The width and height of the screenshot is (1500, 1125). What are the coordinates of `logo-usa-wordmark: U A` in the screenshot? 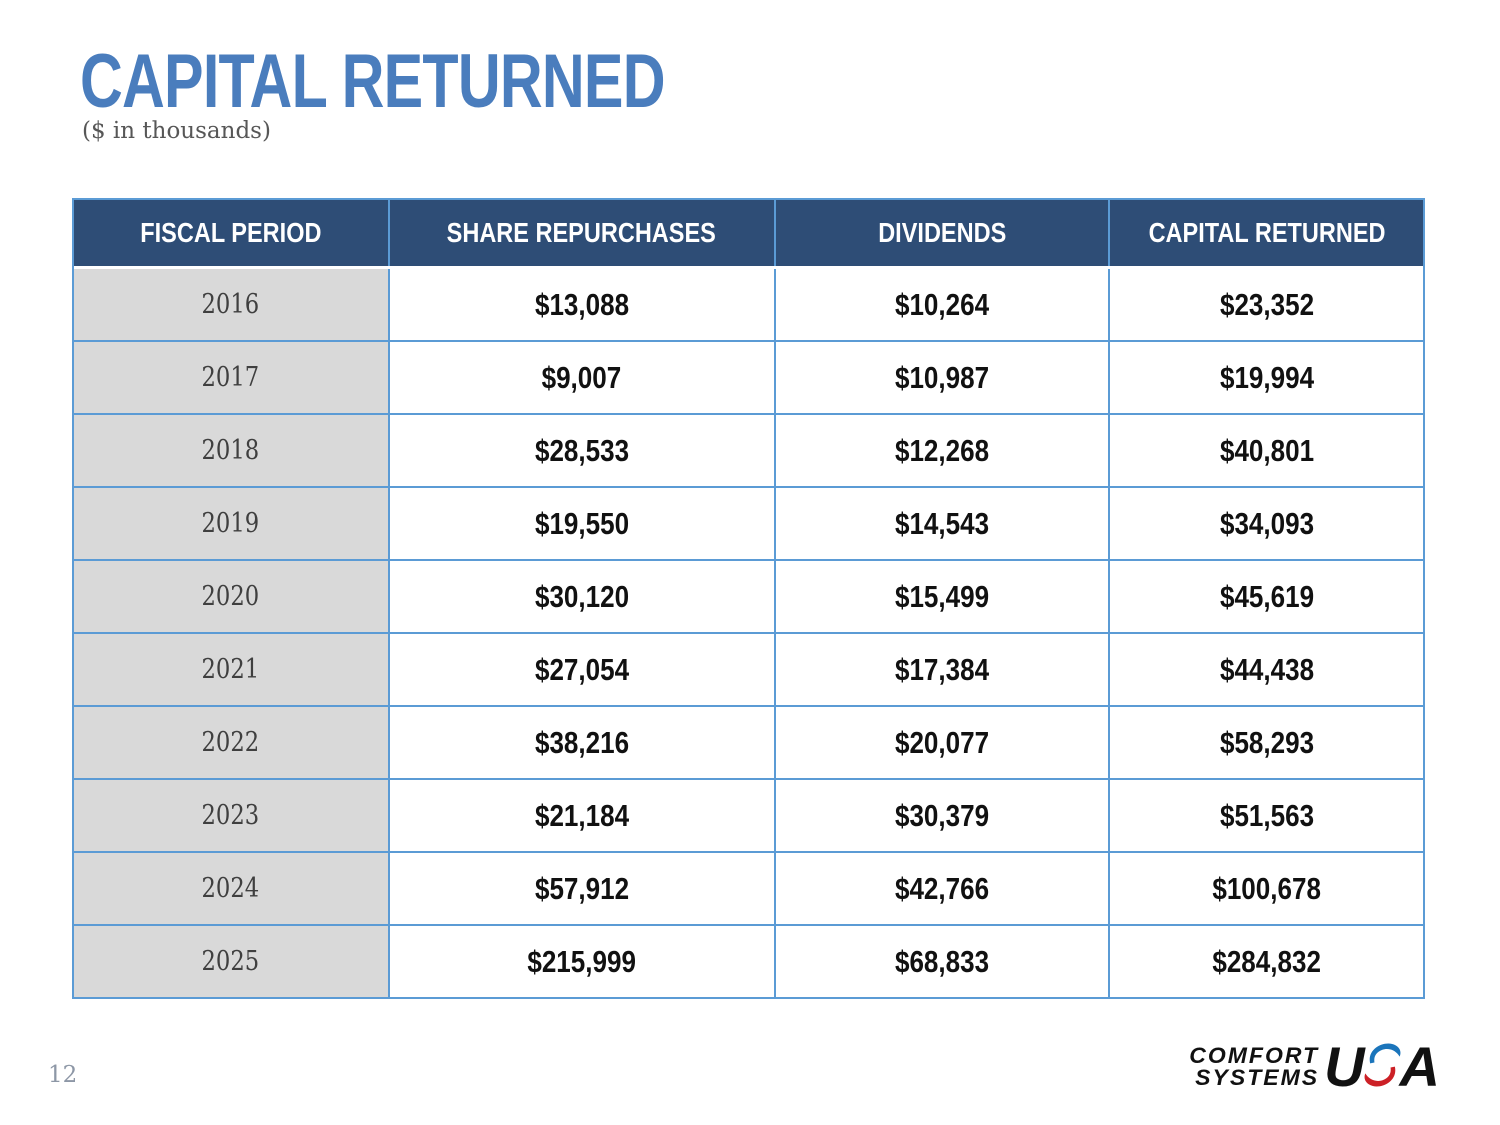 It's located at (1382, 1066).